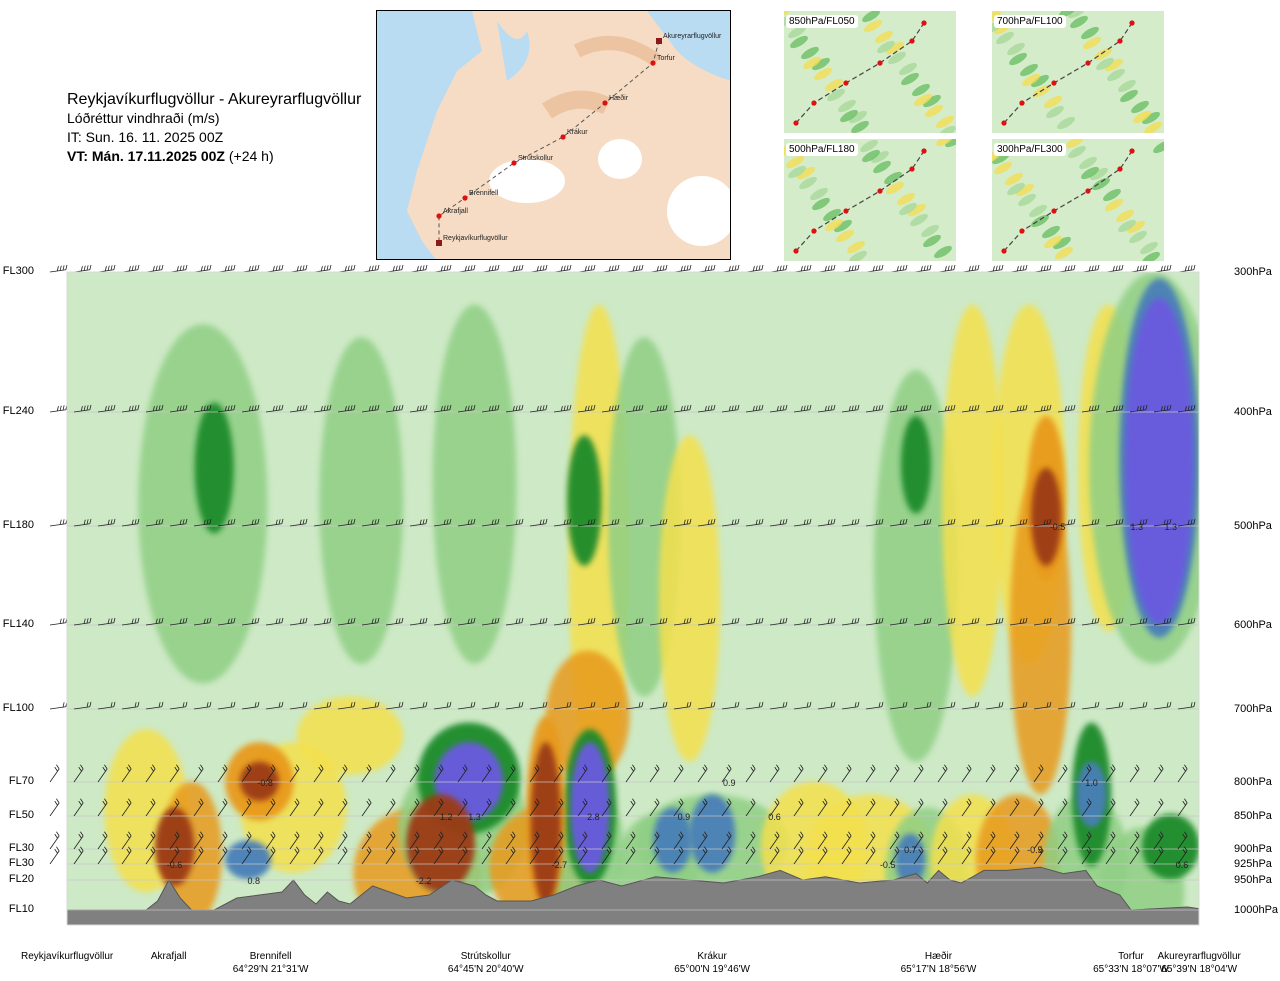 Image resolution: width=1280 pixels, height=981 pixels. Describe the element at coordinates (870, 200) in the screenshot. I see `thumbnail-500: 500hPa/FL180` at that location.